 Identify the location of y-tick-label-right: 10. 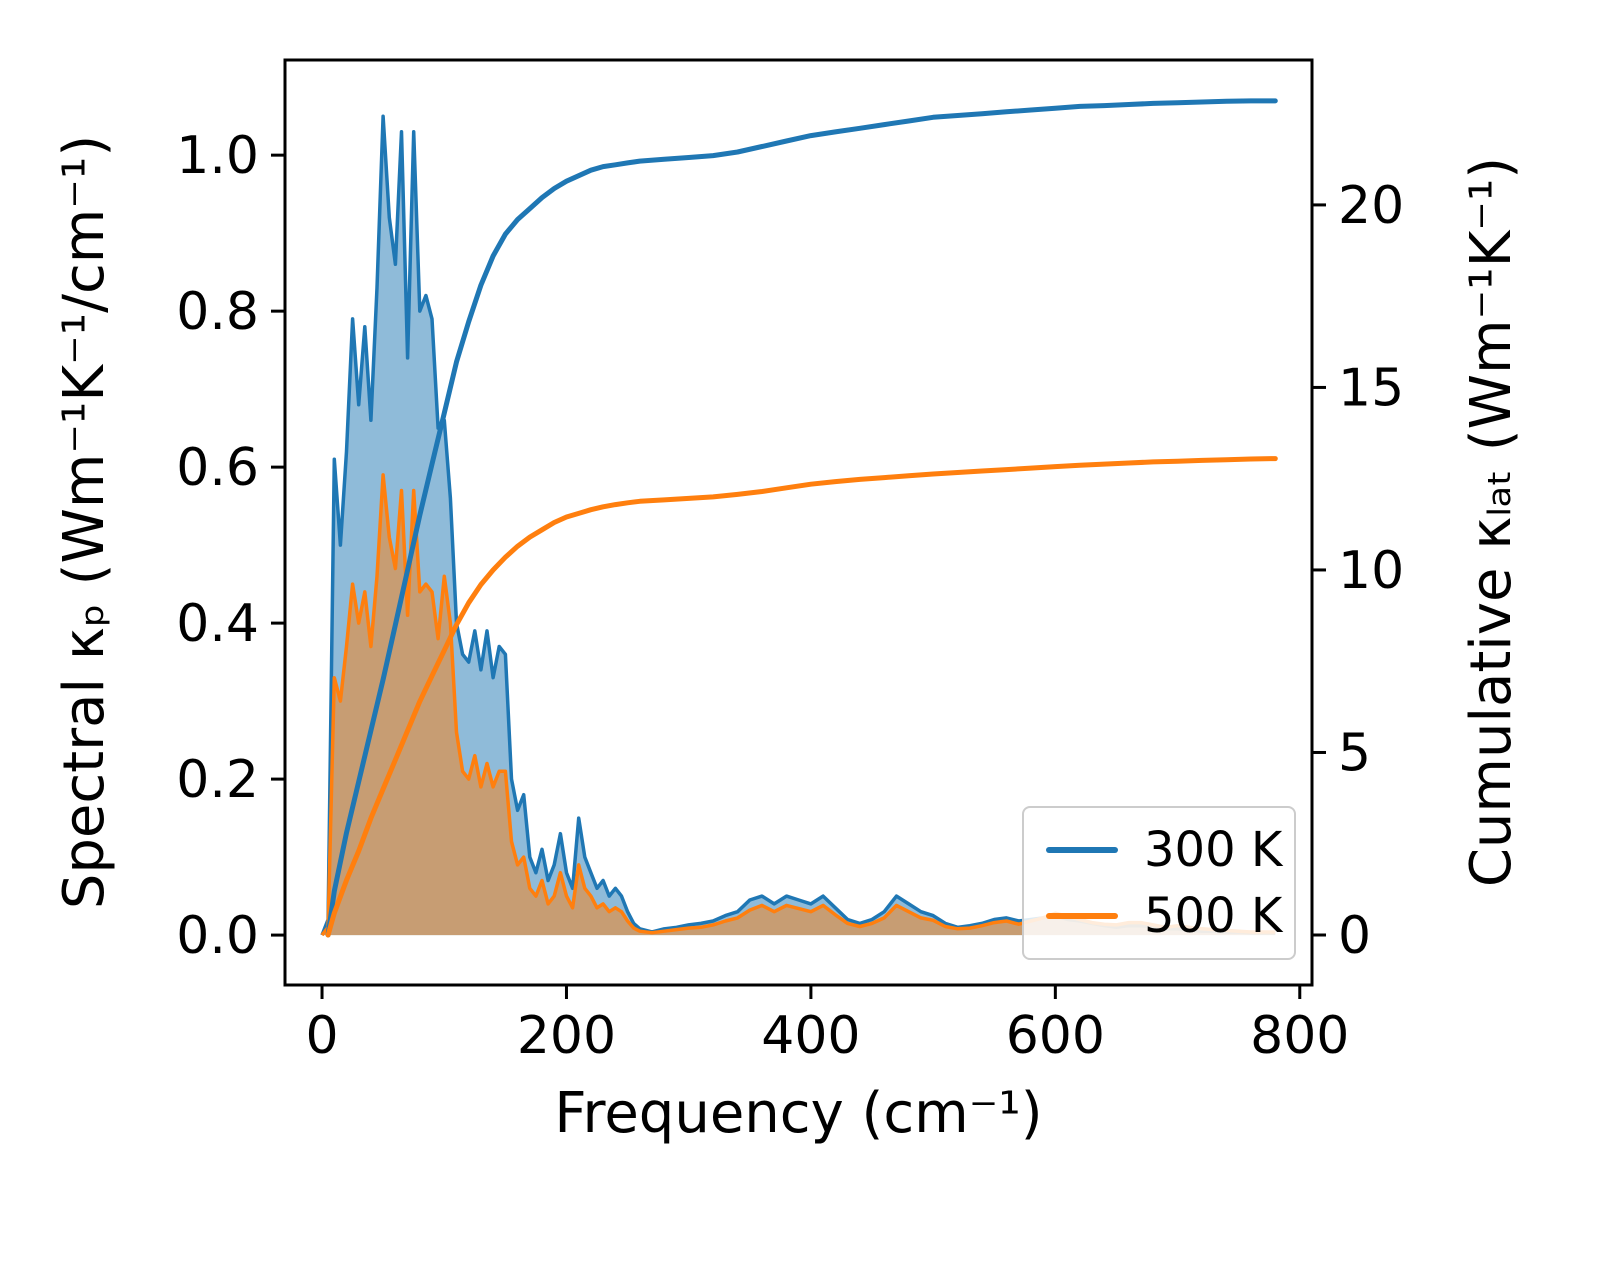
(1371, 571).